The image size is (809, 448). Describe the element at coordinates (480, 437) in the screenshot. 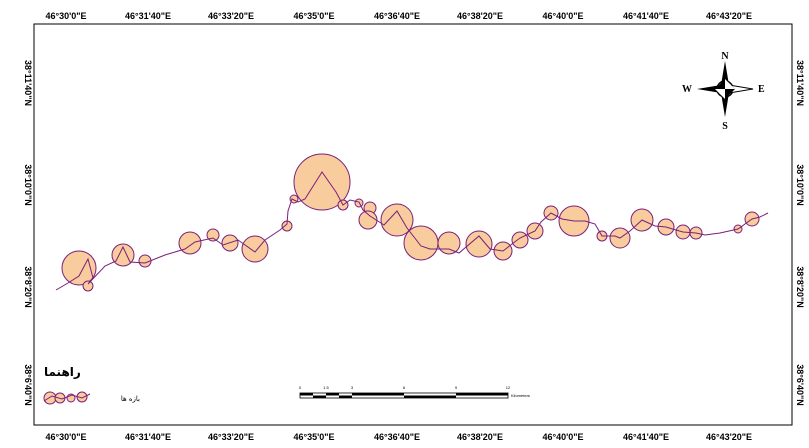

I see `bottom-tick-label: 46°38'20"E` at that location.